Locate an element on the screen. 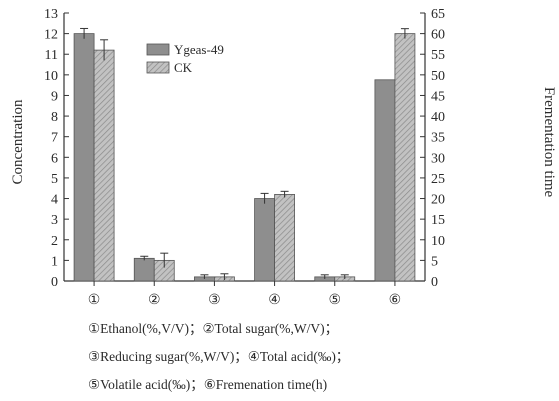  category-label: ① is located at coordinates (94, 300).